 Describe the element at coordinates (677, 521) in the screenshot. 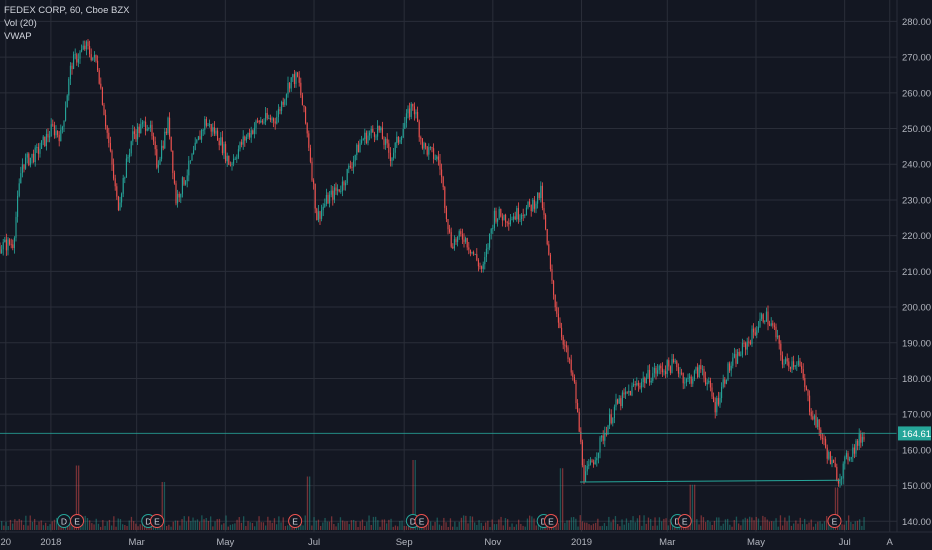

I see `event-label: D` at that location.